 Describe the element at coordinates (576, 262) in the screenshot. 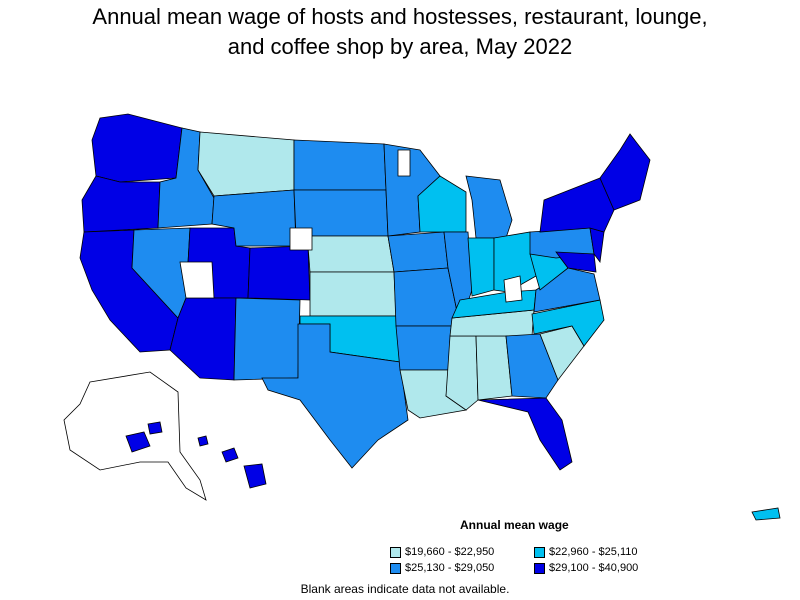

I see `region-maryland` at that location.